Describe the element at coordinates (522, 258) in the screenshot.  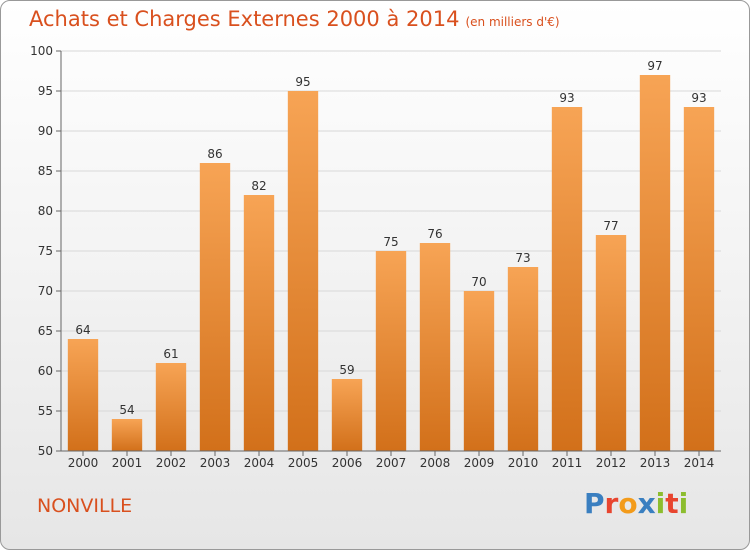
I see `value-label: 73` at that location.